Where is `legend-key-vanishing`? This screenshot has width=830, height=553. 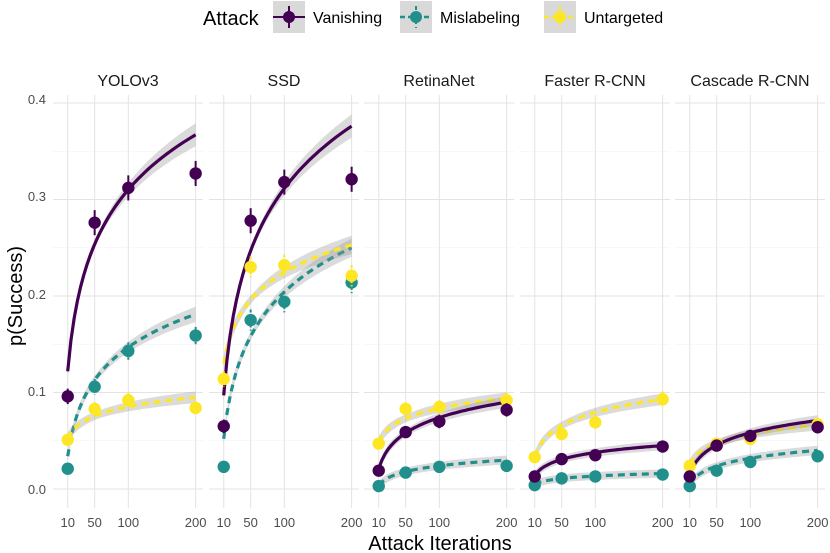 legend-key-vanishing is located at coordinates (289, 17).